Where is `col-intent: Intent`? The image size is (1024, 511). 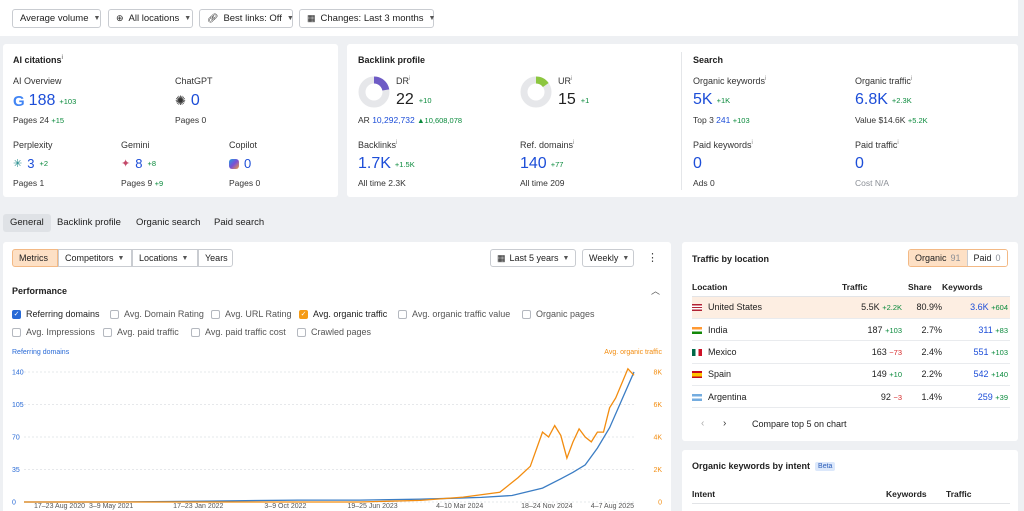 col-intent: Intent is located at coordinates (704, 494).